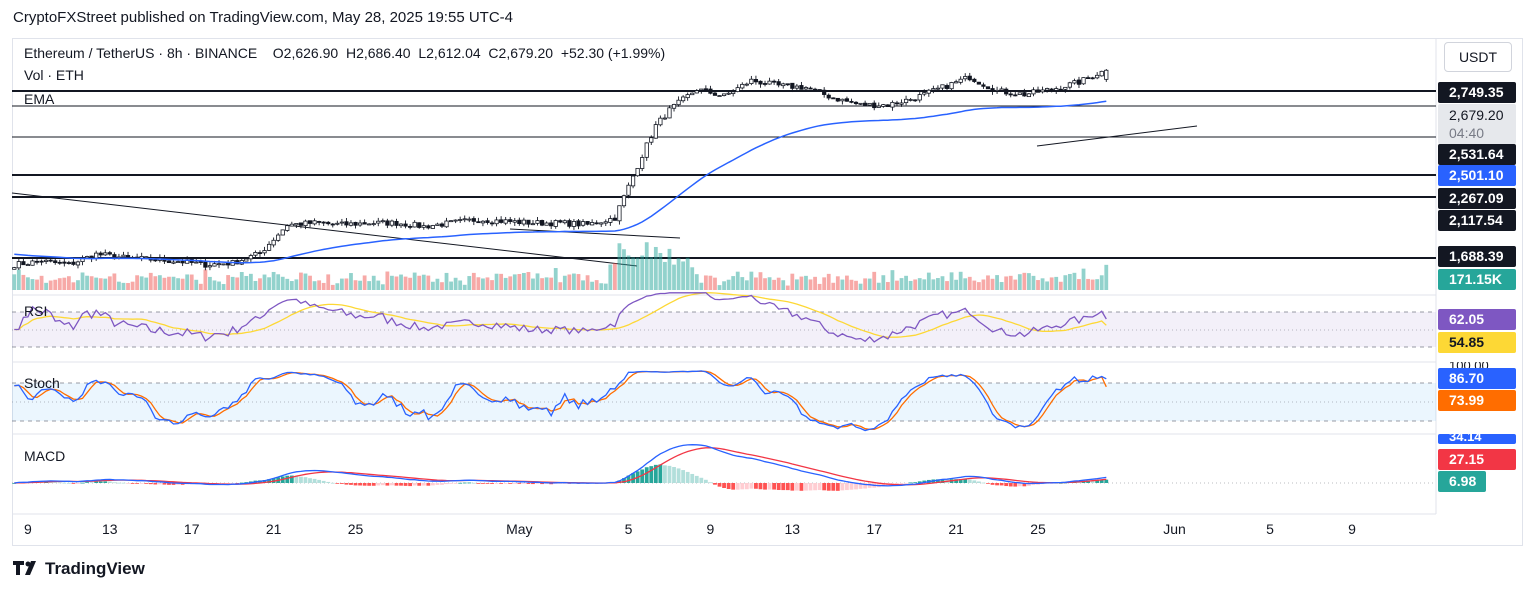 Image resolution: width=1536 pixels, height=591 pixels. Describe the element at coordinates (39, 99) in the screenshot. I see `ema-legend: EMA` at that location.